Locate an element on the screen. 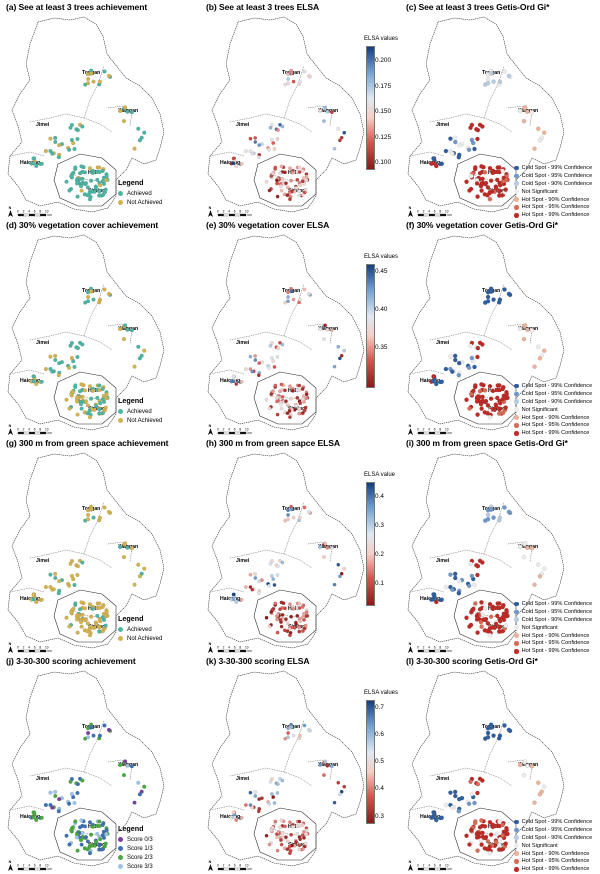  gi-legend-label: Not Significant is located at coordinates (539, 409).